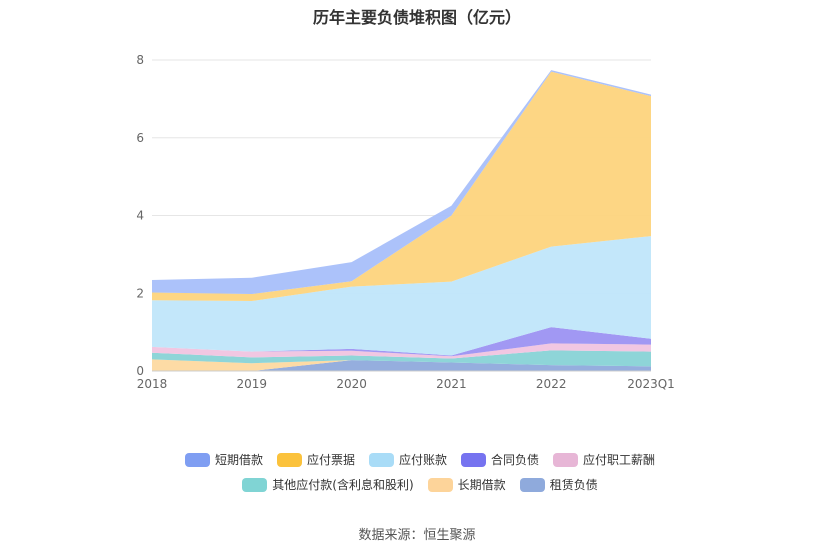 The image size is (834, 555). What do you see at coordinates (343, 485) in the screenshot?
I see `legend-label: 其他应付款(含利息和股利)` at bounding box center [343, 485].